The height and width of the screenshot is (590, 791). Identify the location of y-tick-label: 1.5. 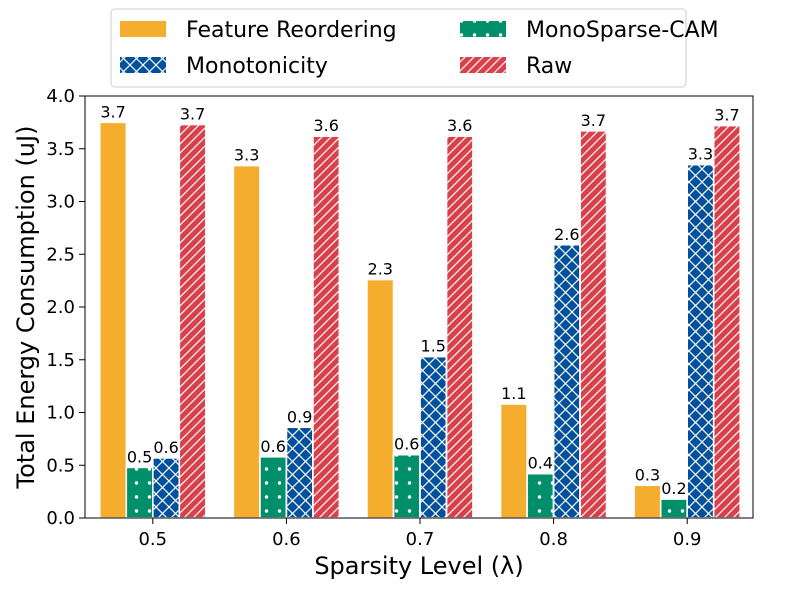
(60, 360).